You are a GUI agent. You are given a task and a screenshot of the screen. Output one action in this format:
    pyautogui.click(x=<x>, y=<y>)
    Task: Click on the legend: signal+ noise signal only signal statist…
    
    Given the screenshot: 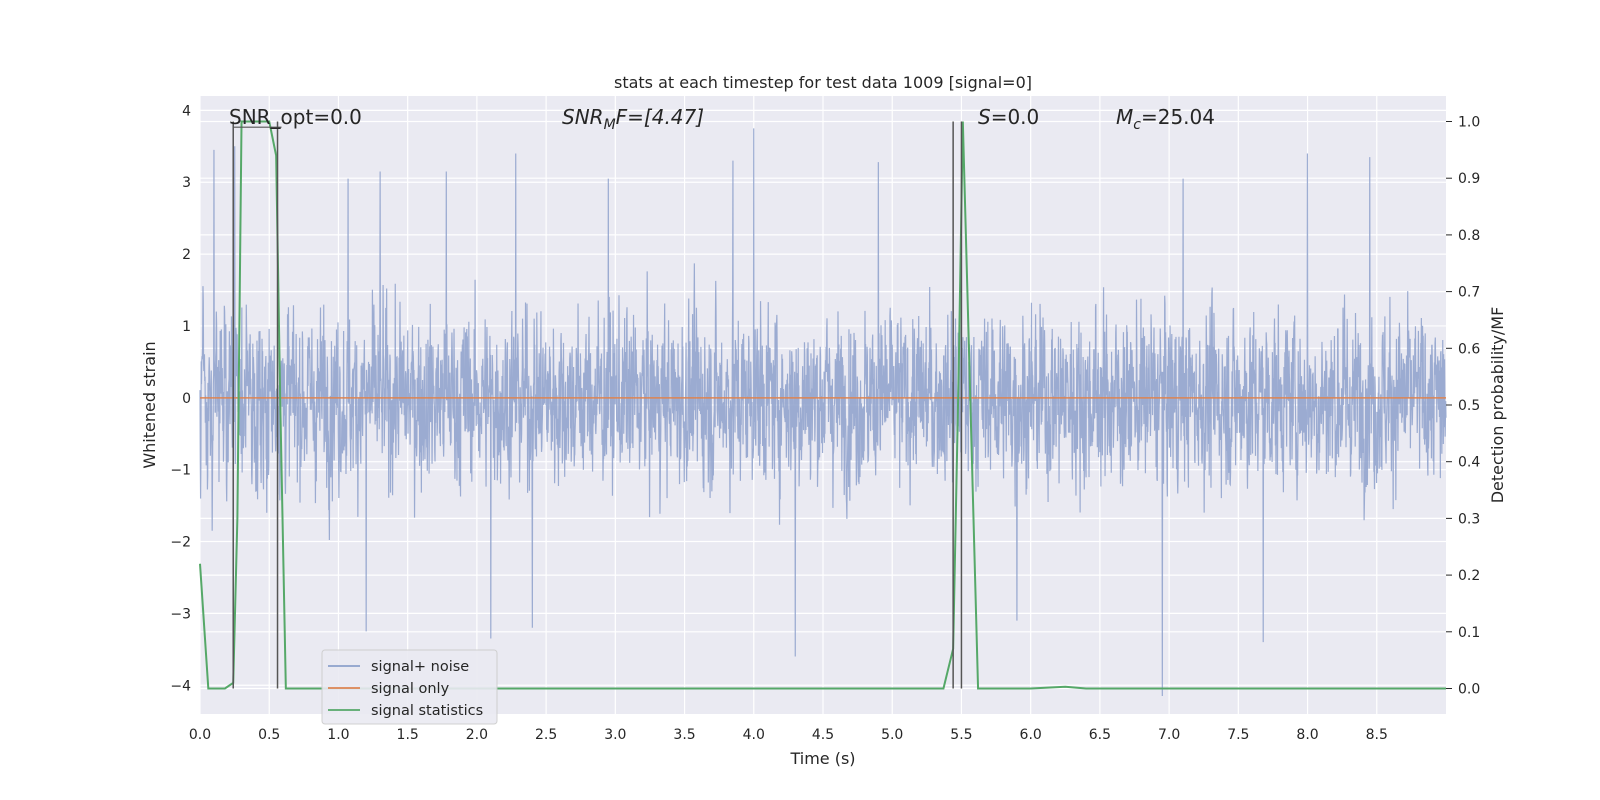 What is the action you would take?
    pyautogui.click(x=409, y=687)
    